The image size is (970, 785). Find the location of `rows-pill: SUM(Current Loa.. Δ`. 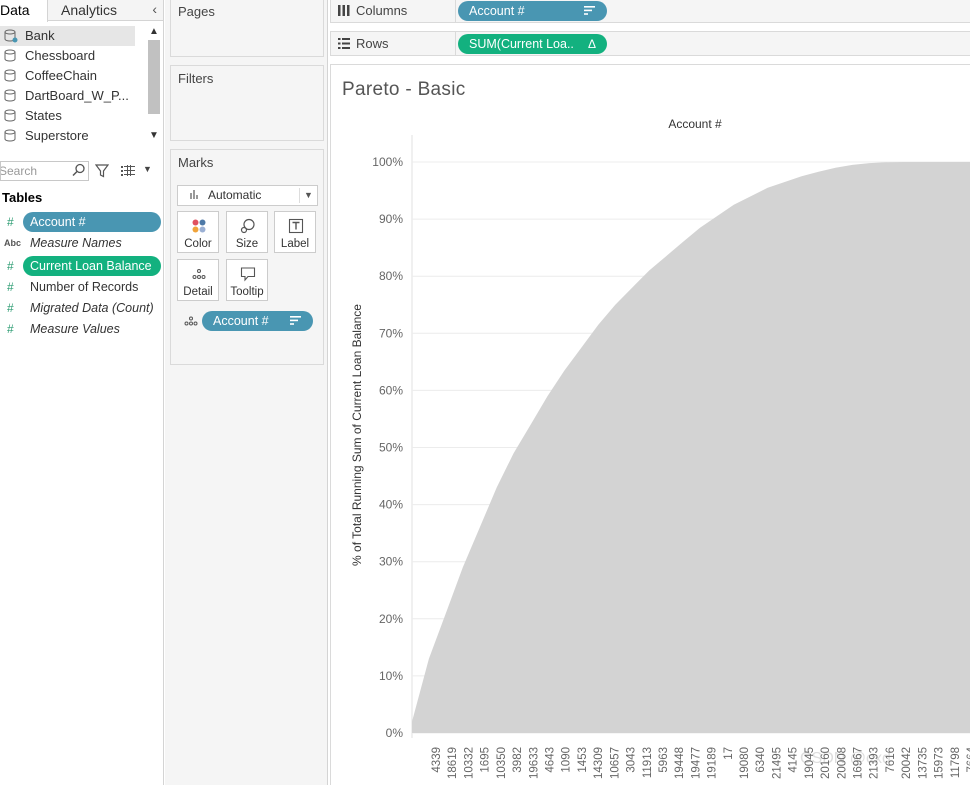

rows-pill: SUM(Current Loa.. Δ is located at coordinates (532, 44).